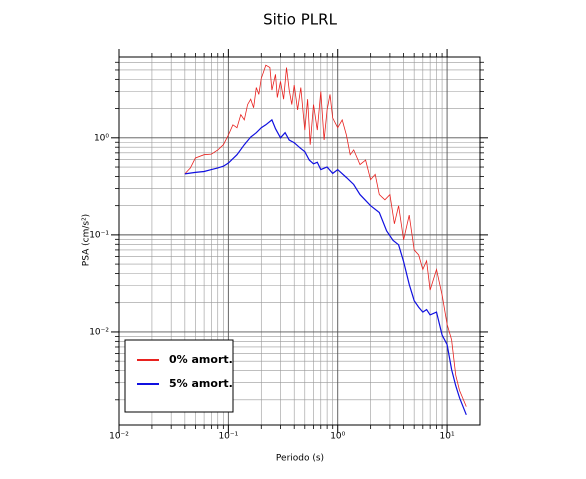 This screenshot has height=479, width=586. What do you see at coordinates (179, 376) in the screenshot?
I see `legend-box` at bounding box center [179, 376].